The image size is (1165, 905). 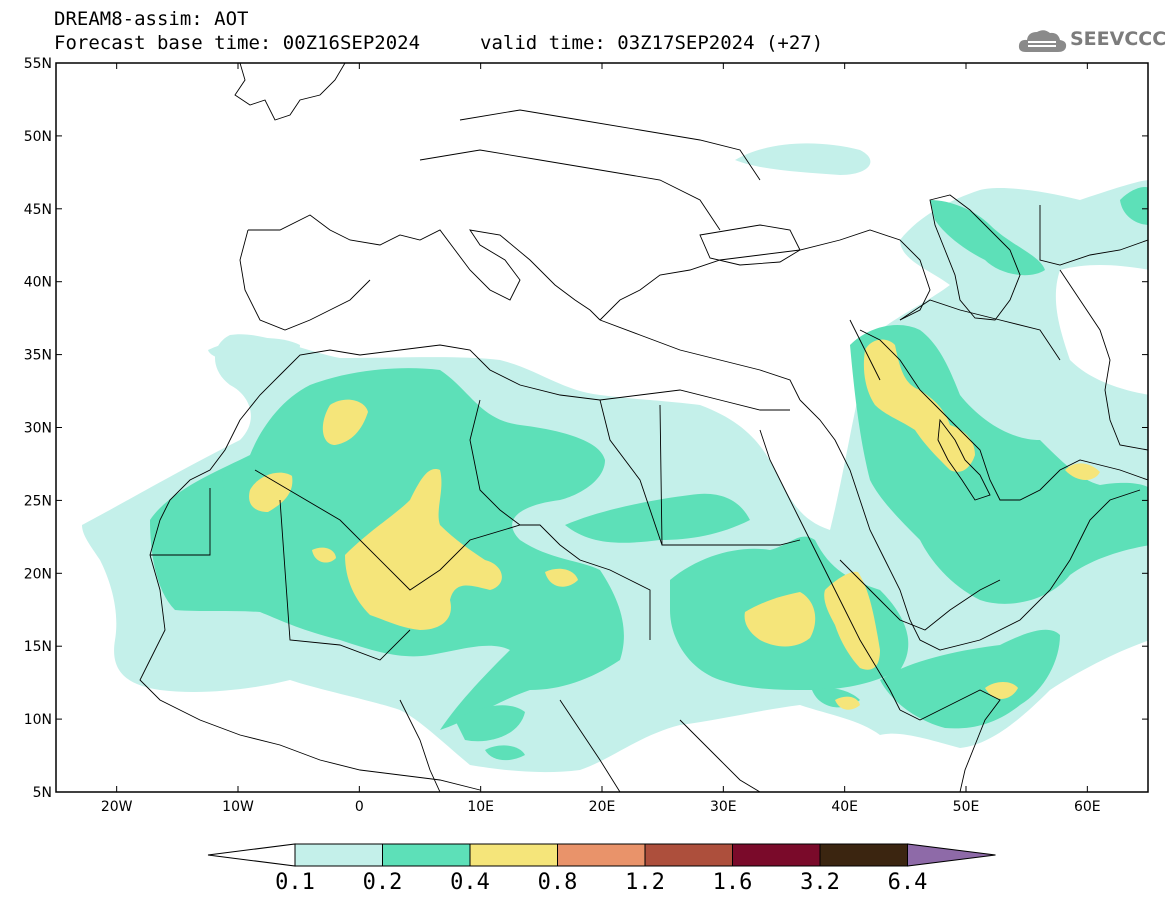 I want to click on valid-time: valid time: 03Z17SEP2024 (+27), so click(x=652, y=43).